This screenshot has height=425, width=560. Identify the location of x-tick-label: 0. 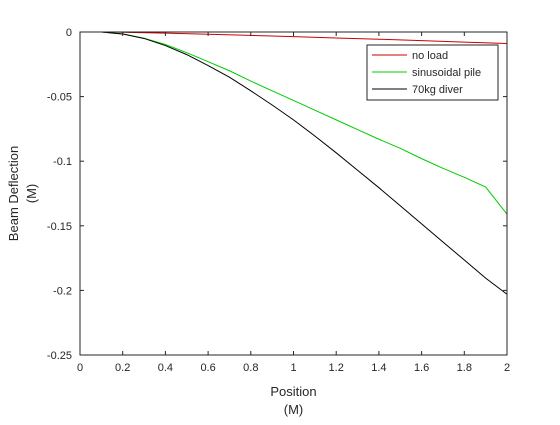
(80, 368).